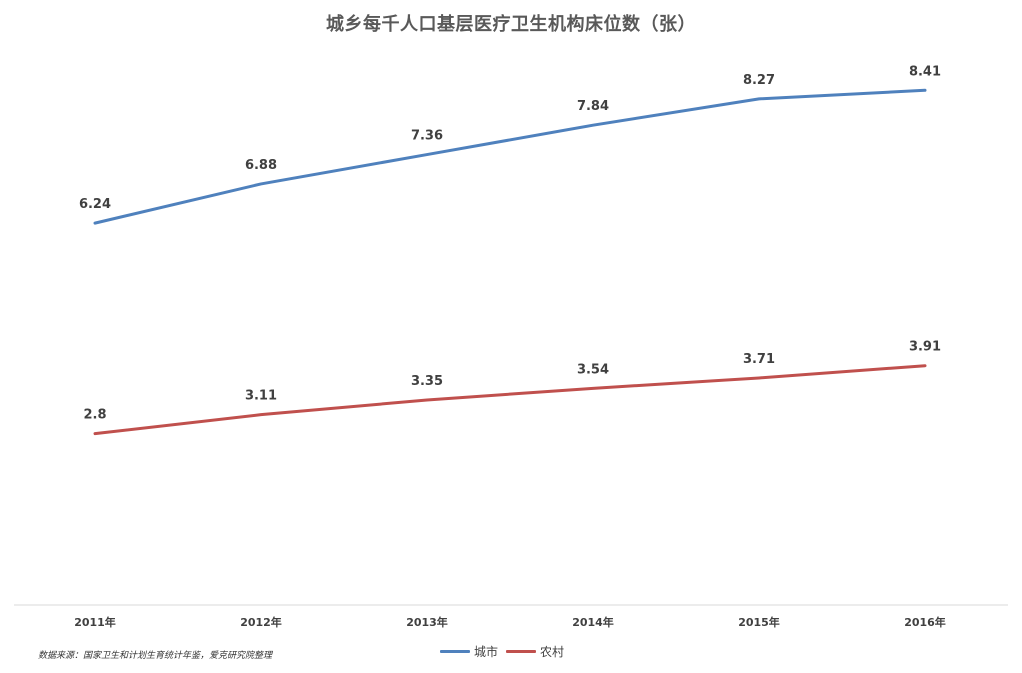 Image resolution: width=1022 pixels, height=673 pixels. I want to click on source-note: 数据来源：国家卫生和计划生育统计年鉴，爱克研究院整理, so click(155, 656).